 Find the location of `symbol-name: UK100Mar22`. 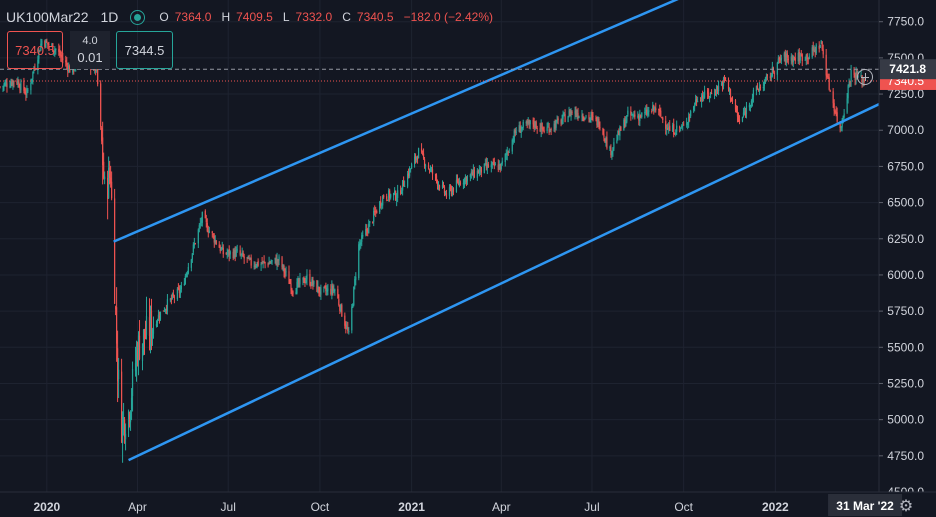

symbol-name: UK100Mar22 is located at coordinates (47, 17).